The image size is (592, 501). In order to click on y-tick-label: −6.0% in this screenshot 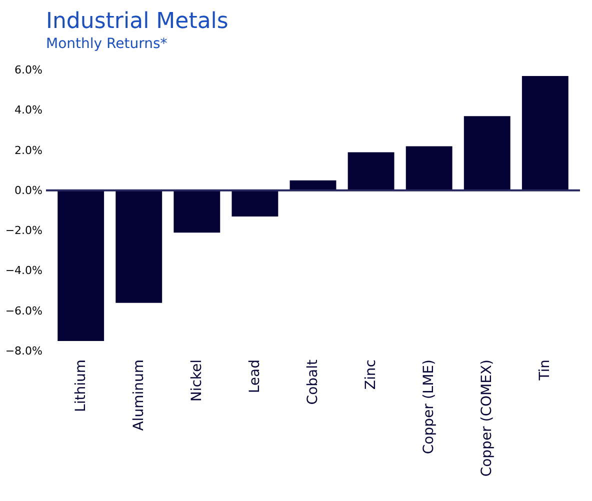, I will do `click(23, 311)`.